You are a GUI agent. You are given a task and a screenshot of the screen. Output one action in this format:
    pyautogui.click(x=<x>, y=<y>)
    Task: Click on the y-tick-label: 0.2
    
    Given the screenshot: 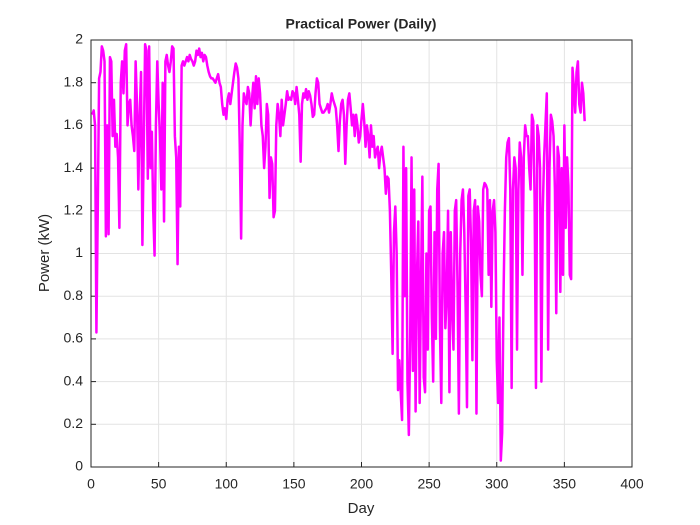 What is the action you would take?
    pyautogui.click(x=74, y=423)
    